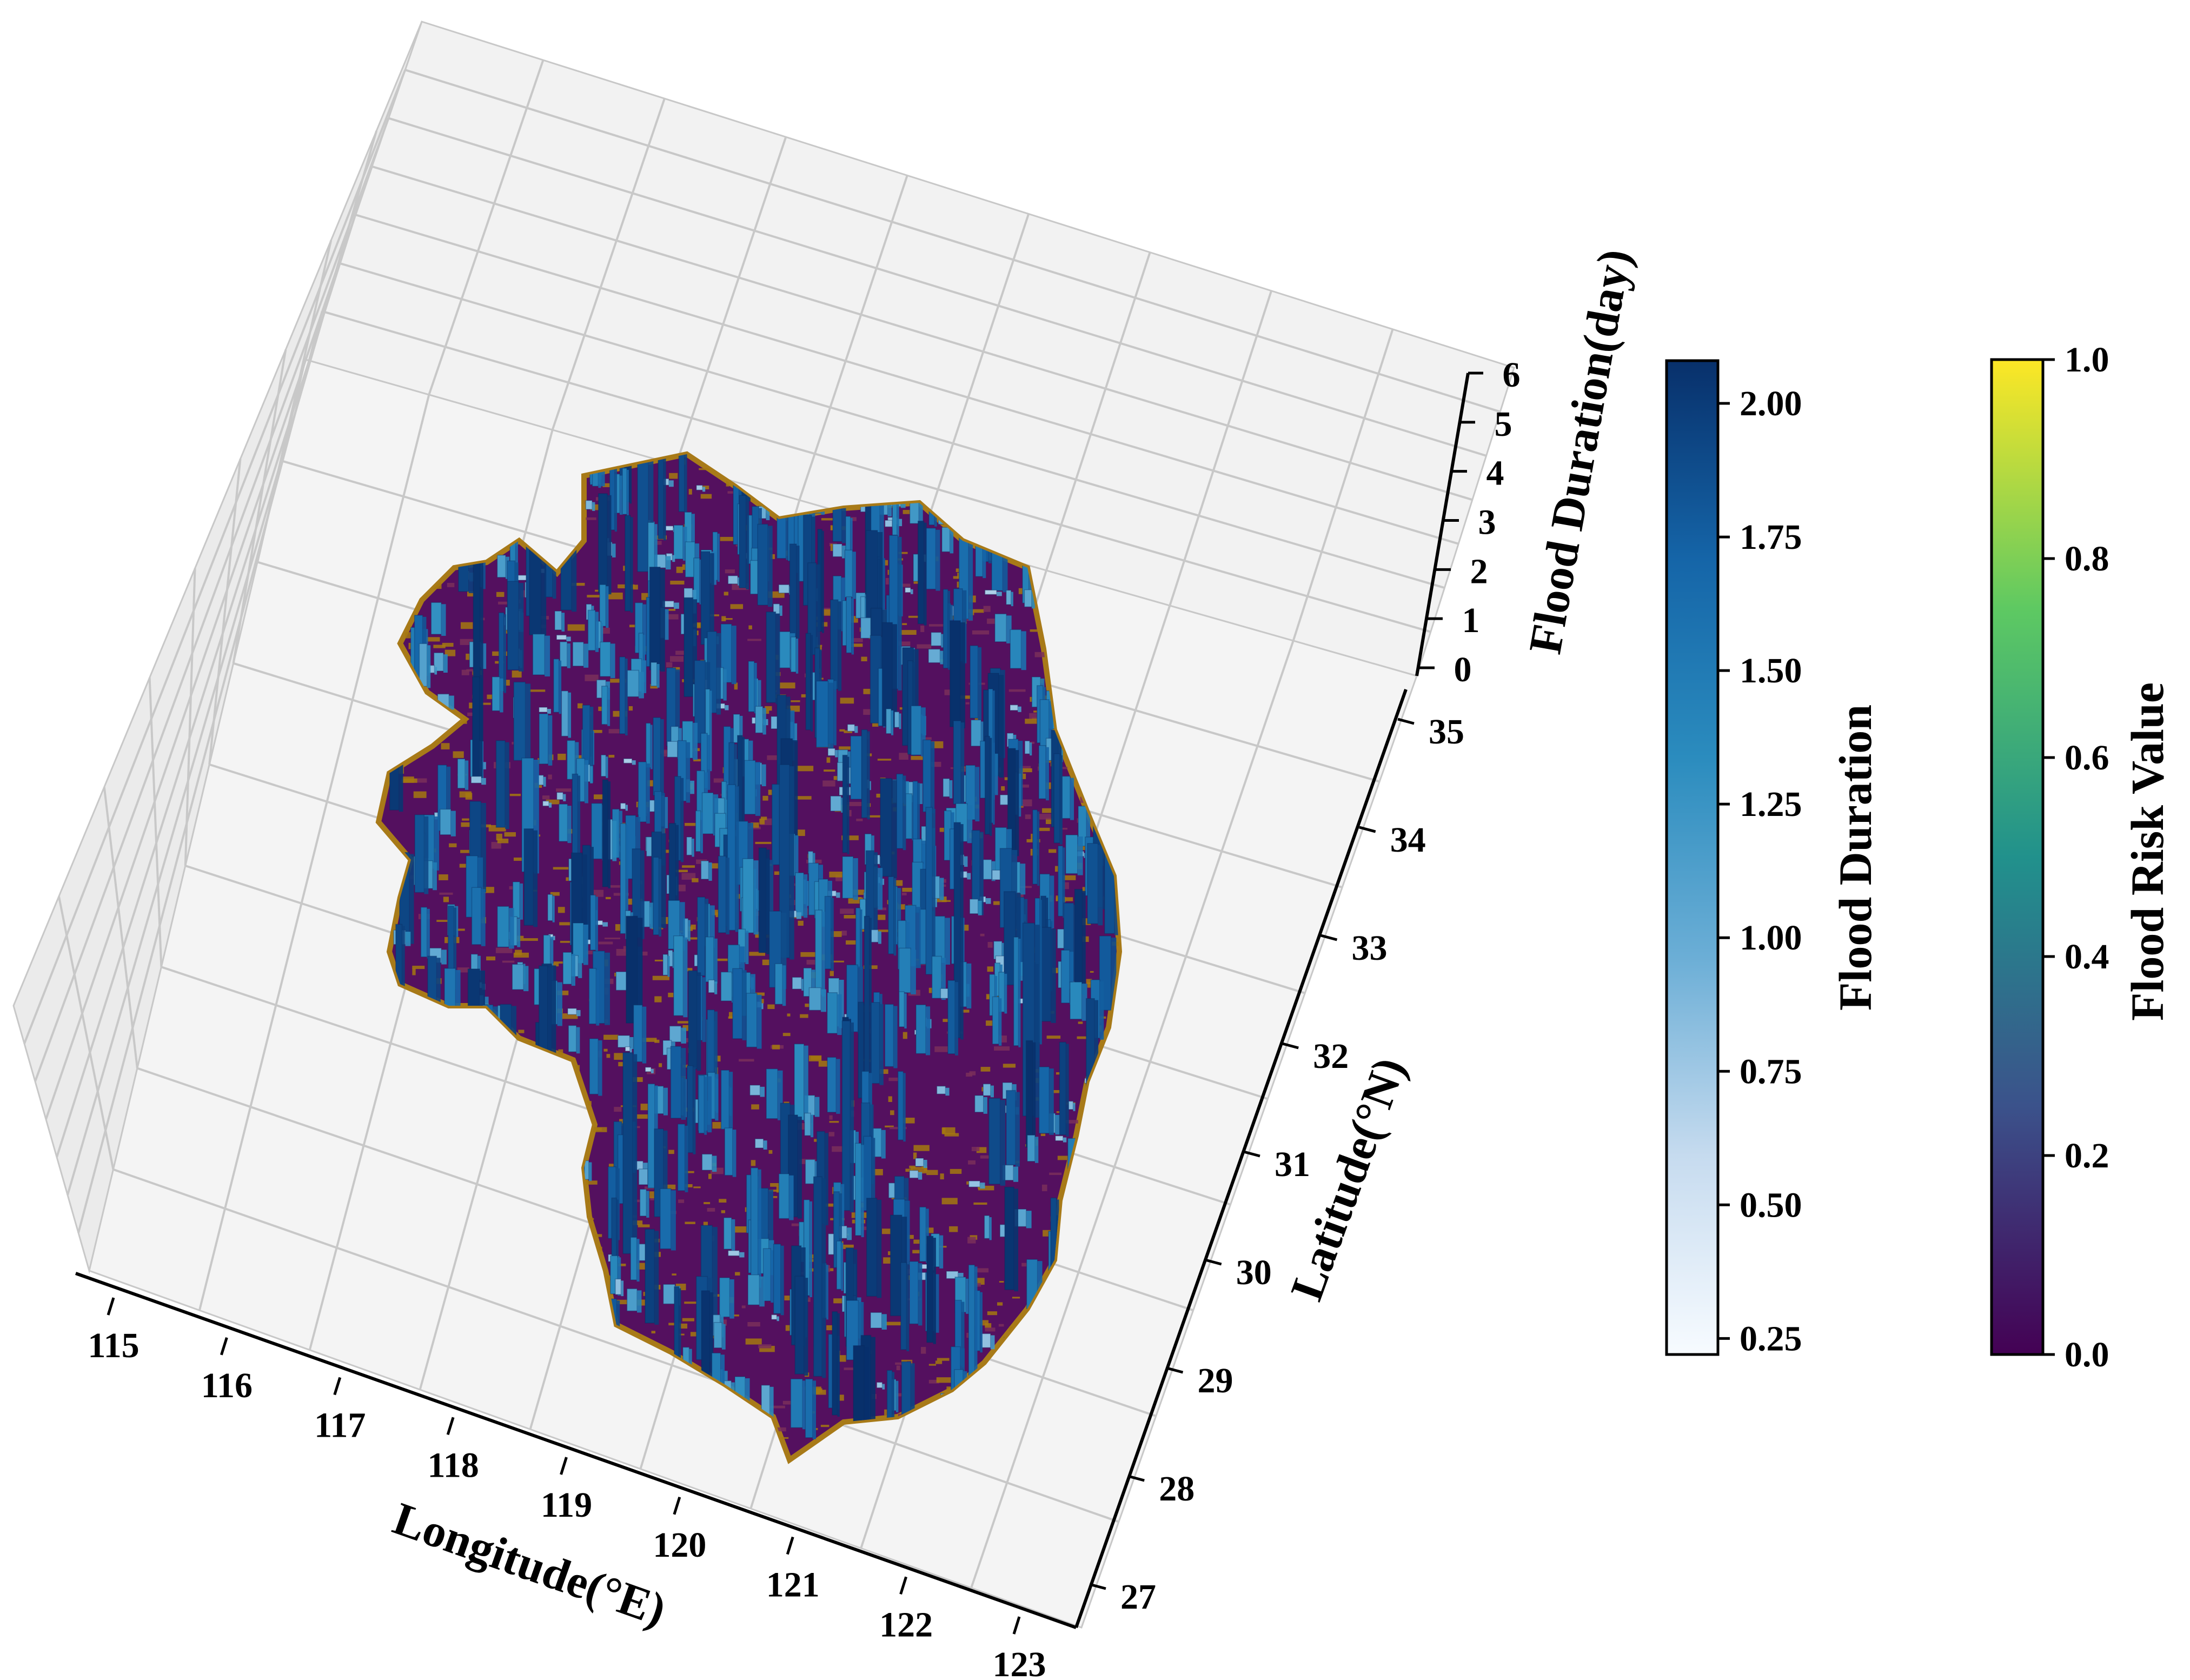 The width and height of the screenshot is (2190, 1680). I want to click on colorbar-flood-risk-title: Flood Risk Value, so click(2147, 852).